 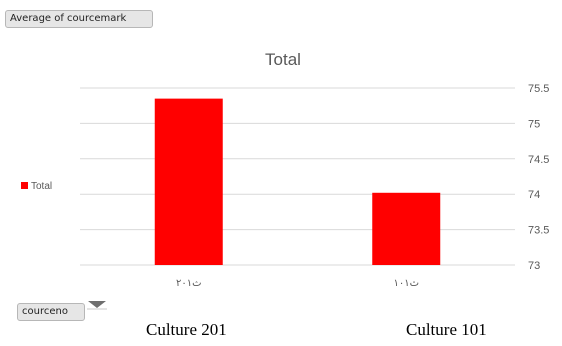 I want to click on legend: Total, so click(x=36, y=186).